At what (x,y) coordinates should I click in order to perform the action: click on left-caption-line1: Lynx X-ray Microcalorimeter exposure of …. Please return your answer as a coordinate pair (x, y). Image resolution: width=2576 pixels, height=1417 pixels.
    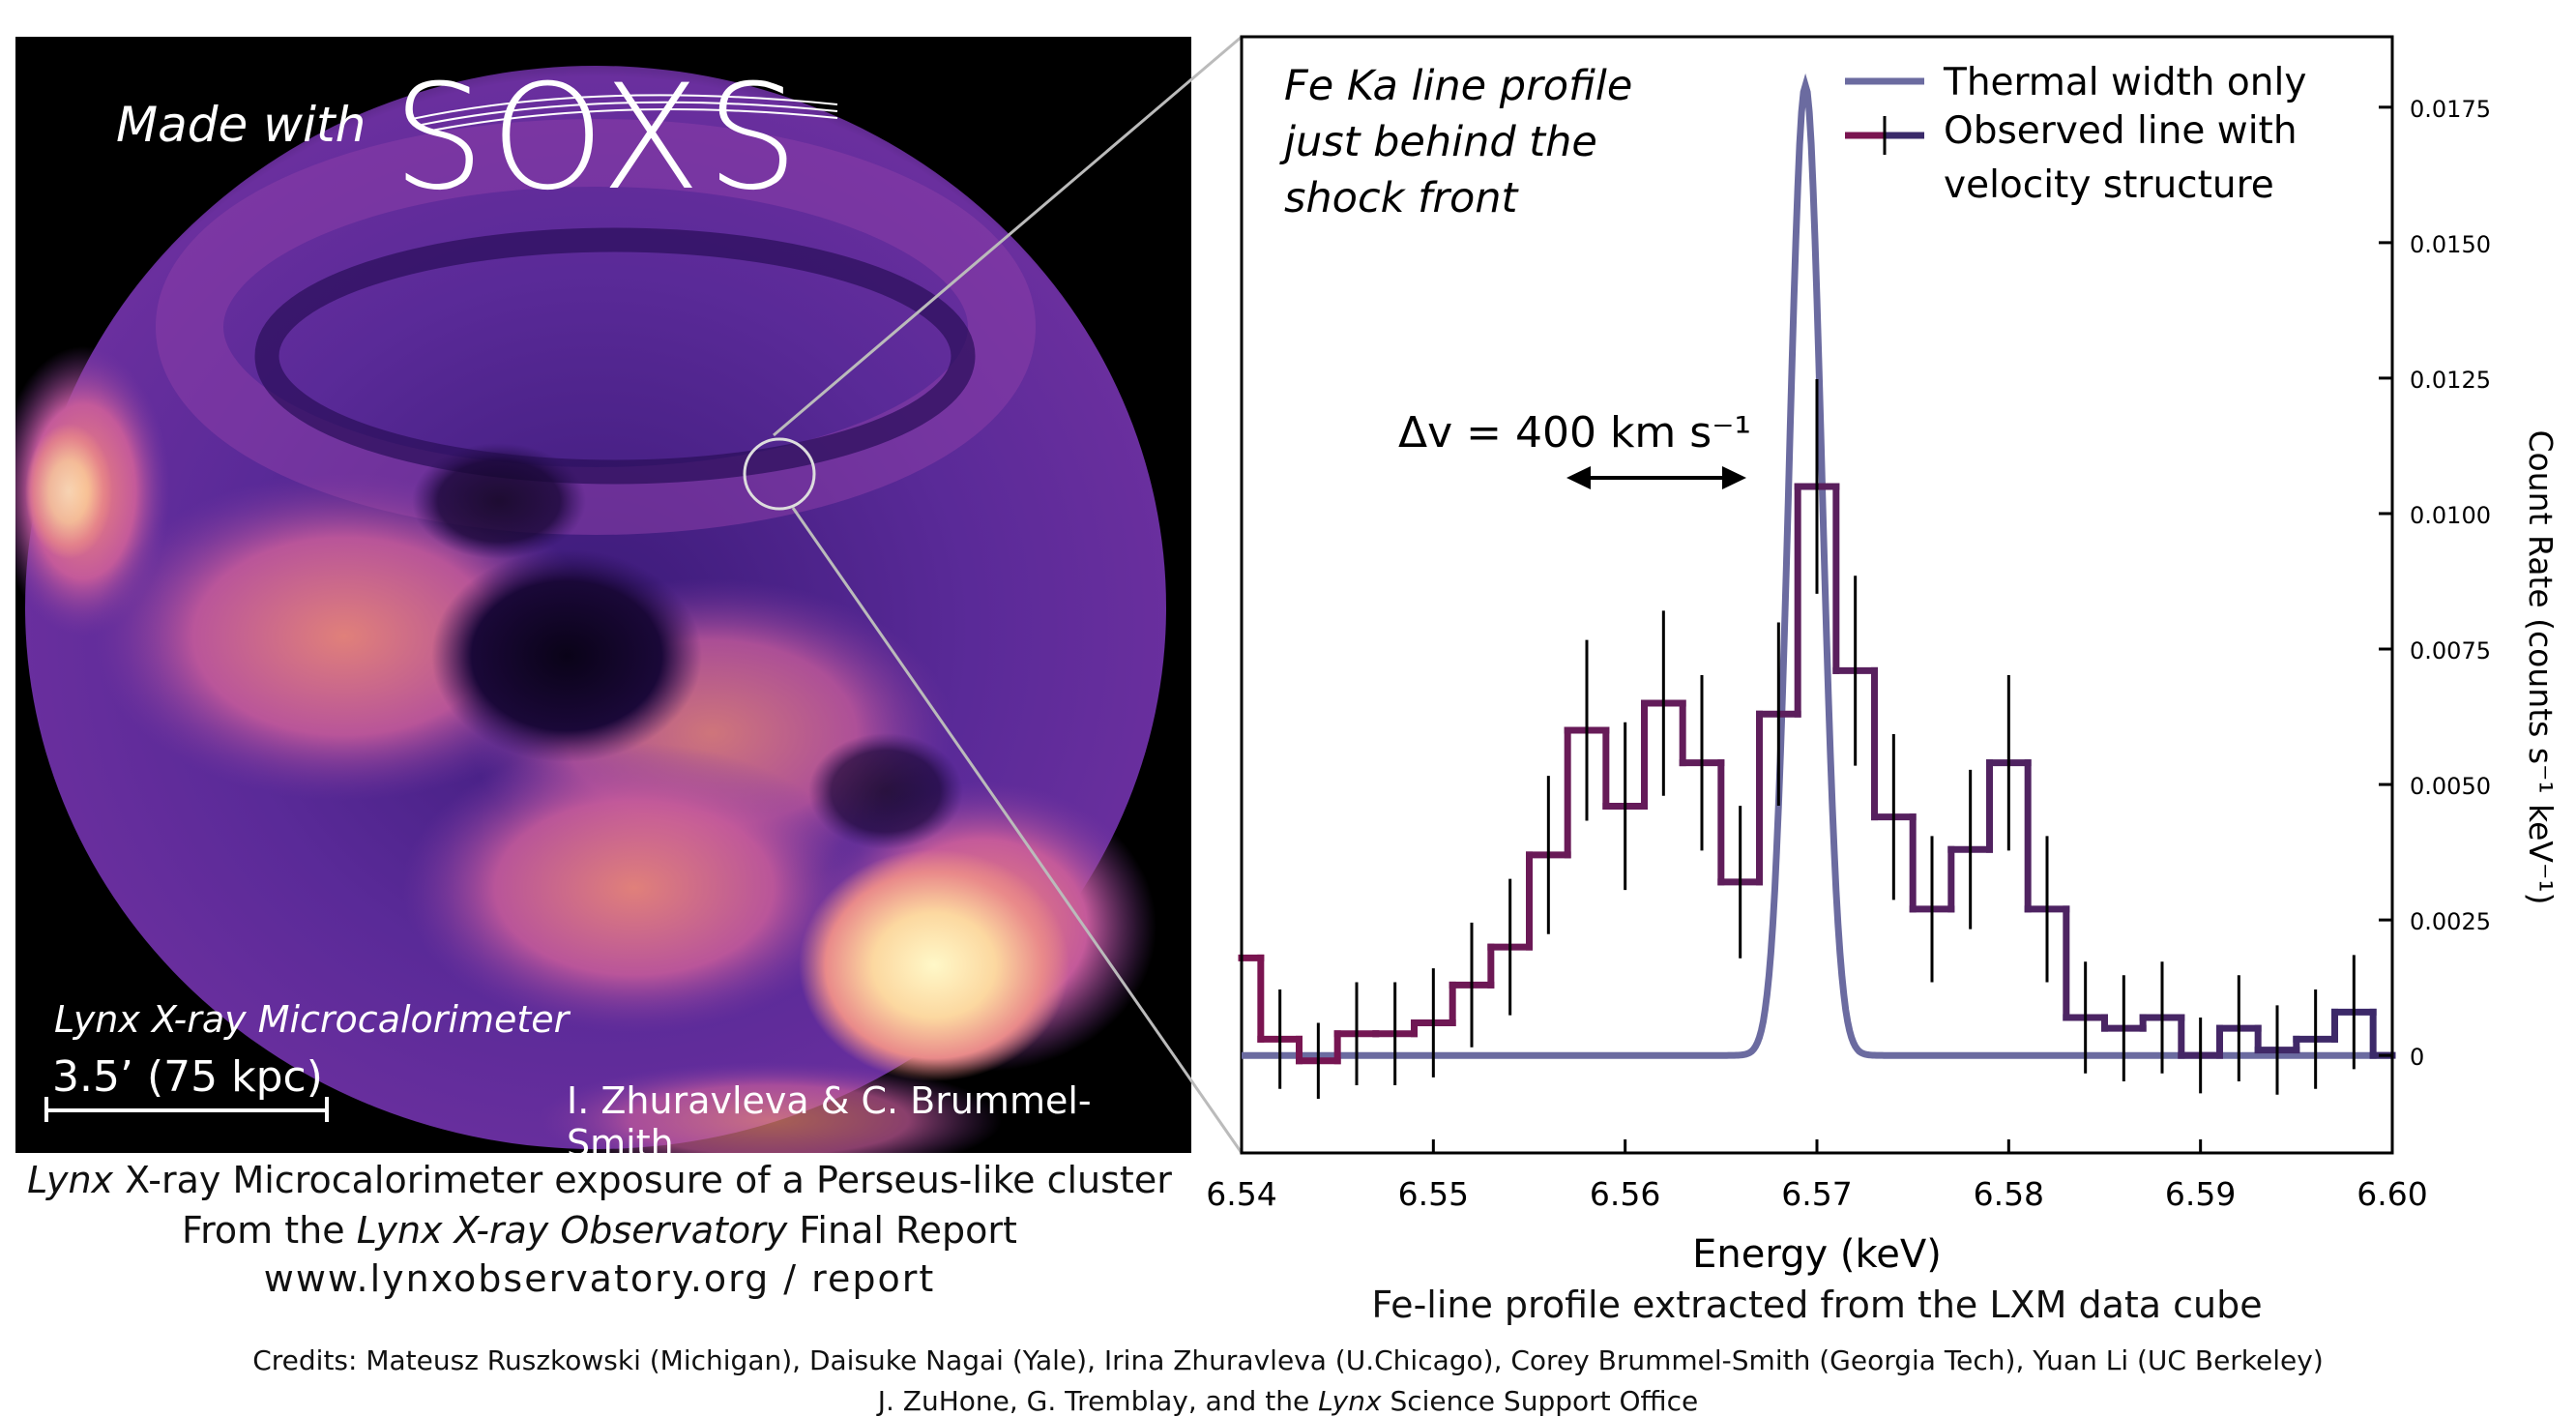
    Looking at the image, I should click on (599, 1180).